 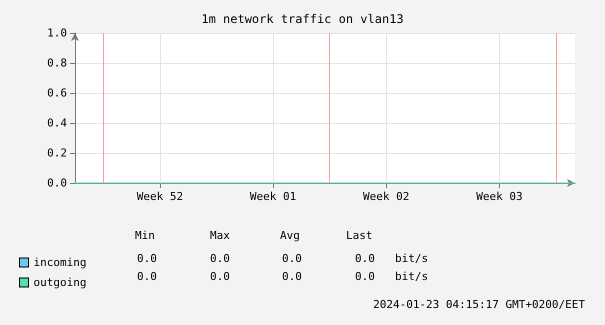 What do you see at coordinates (273, 196) in the screenshot?
I see `x-tick-label: Week 01` at bounding box center [273, 196].